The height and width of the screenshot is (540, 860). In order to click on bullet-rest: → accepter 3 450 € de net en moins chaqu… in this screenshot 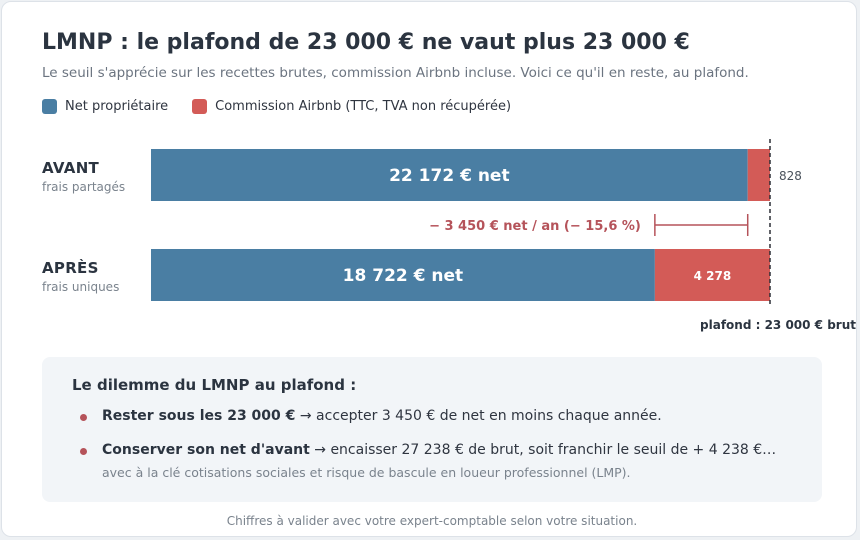, I will do `click(478, 416)`.